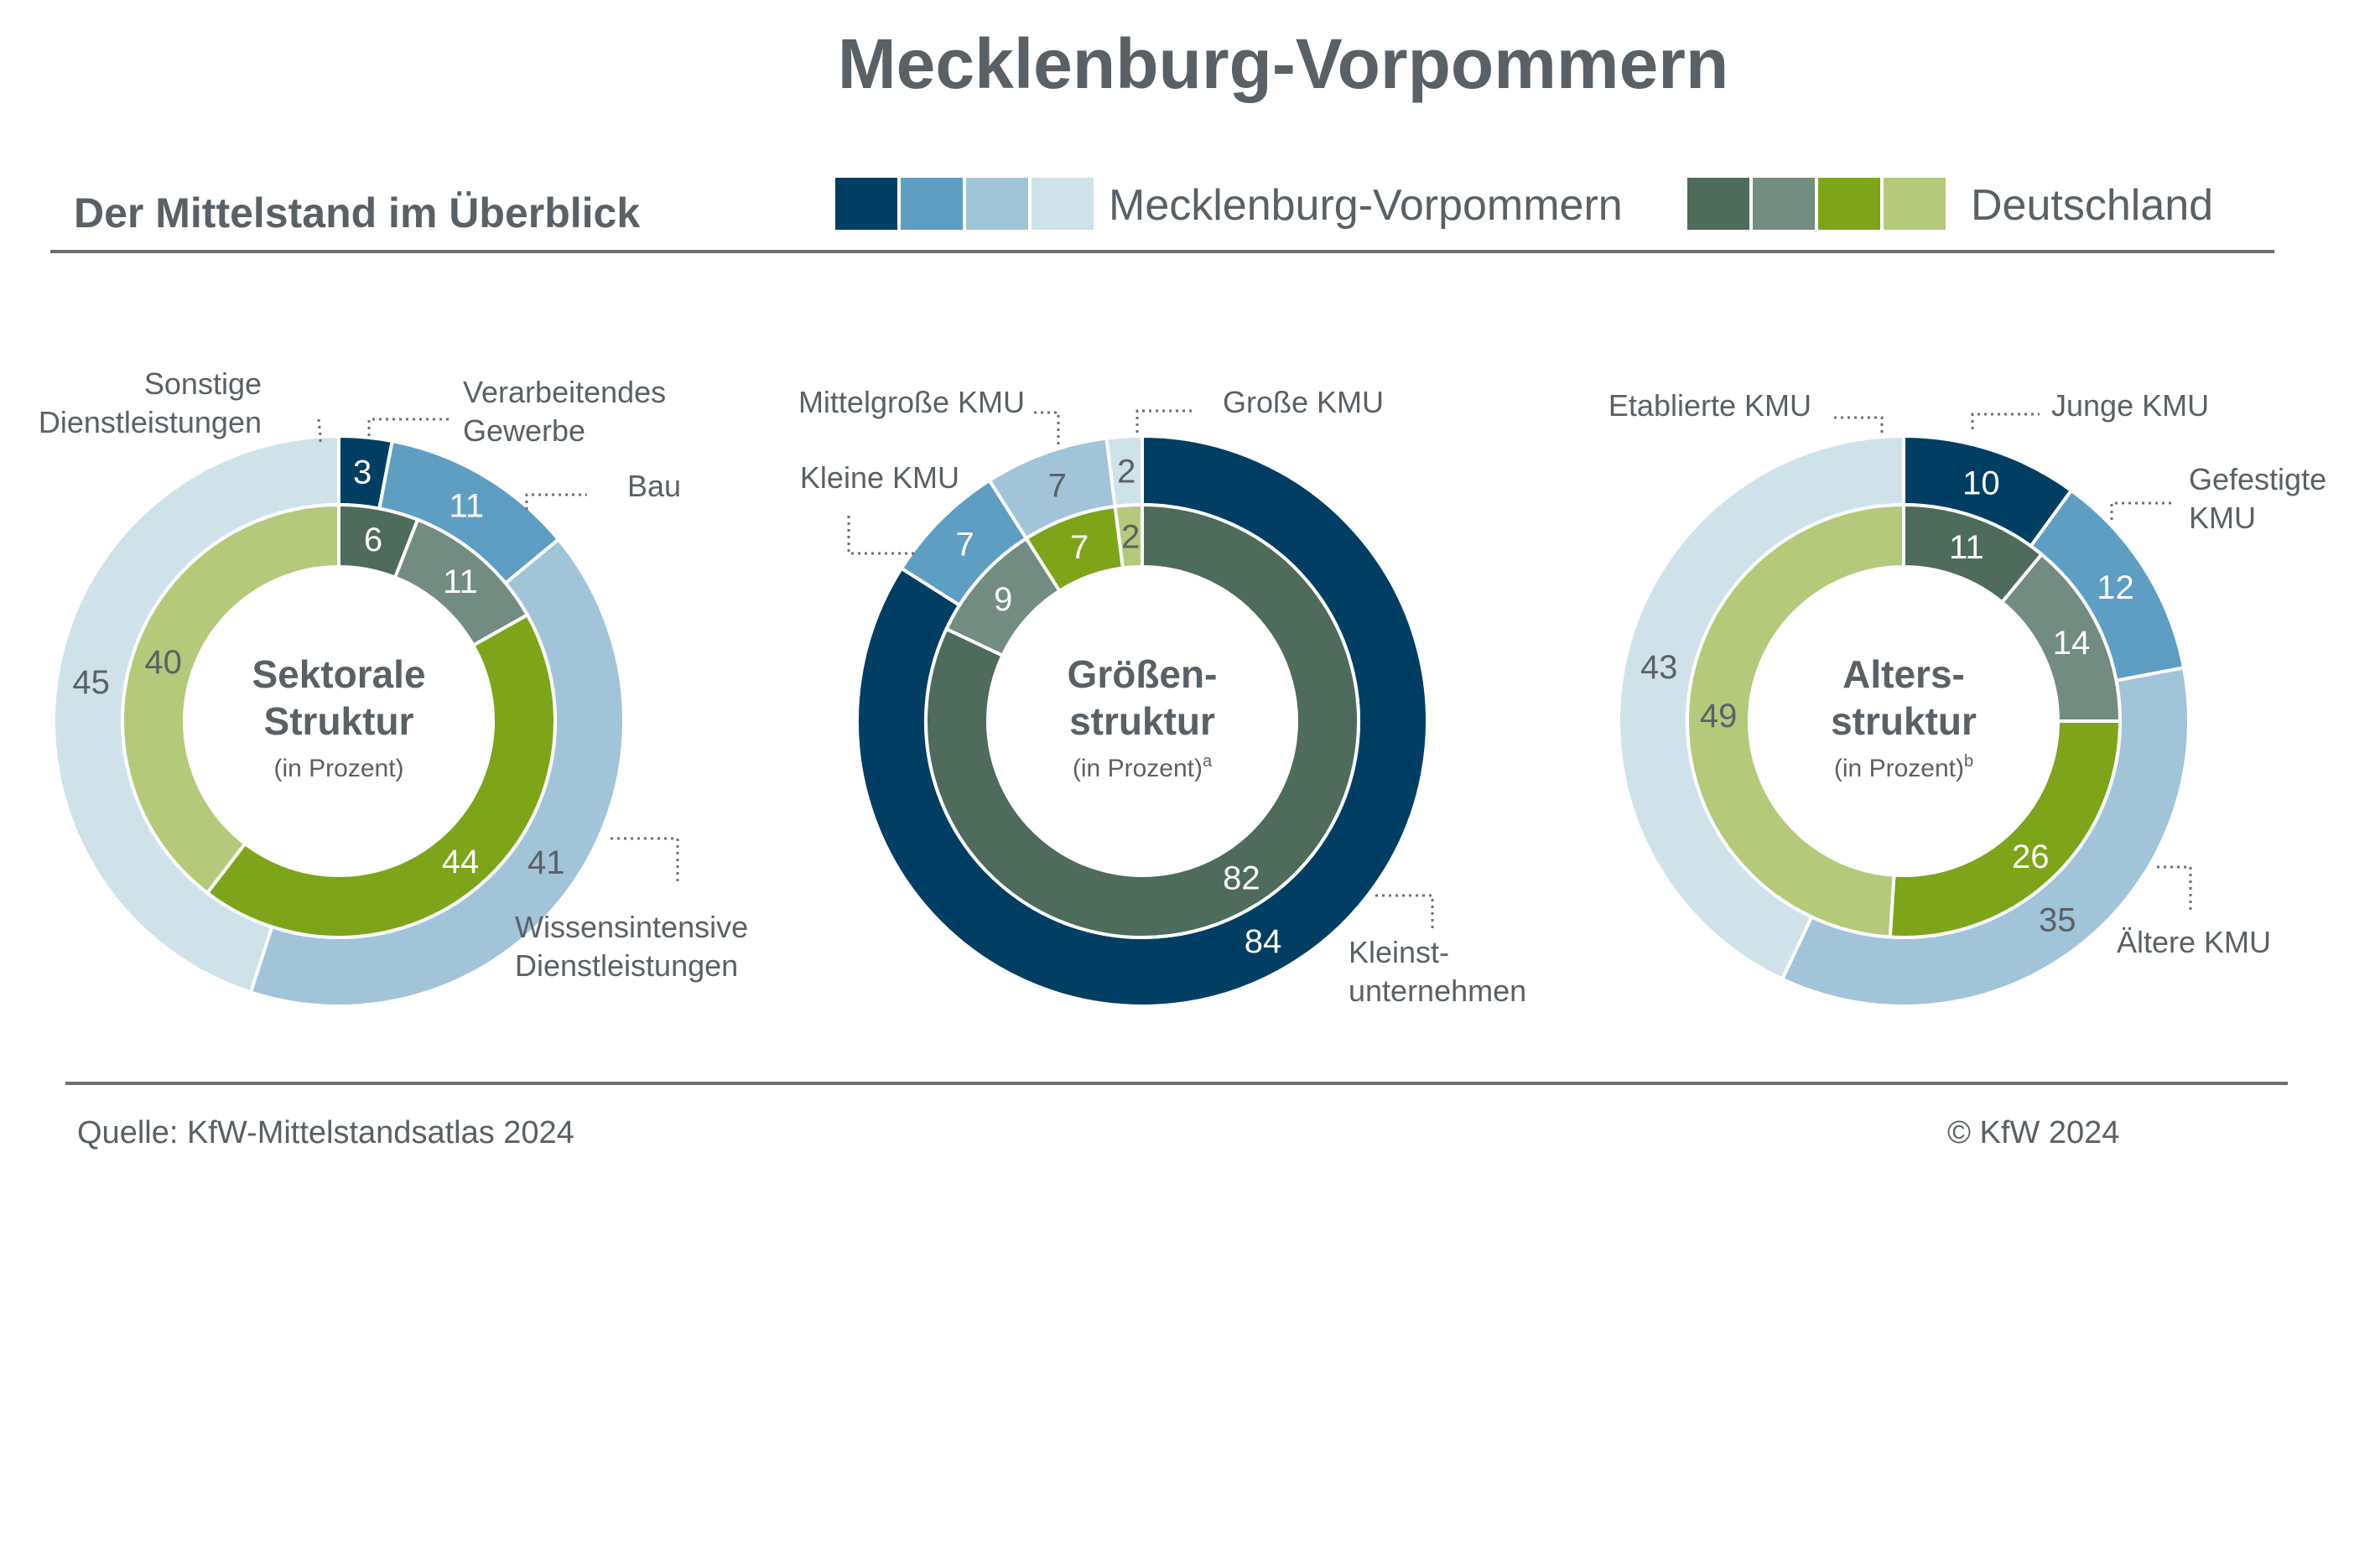 This screenshot has width=2375, height=1568. I want to click on data-label-outer-4: 2, so click(1126, 472).